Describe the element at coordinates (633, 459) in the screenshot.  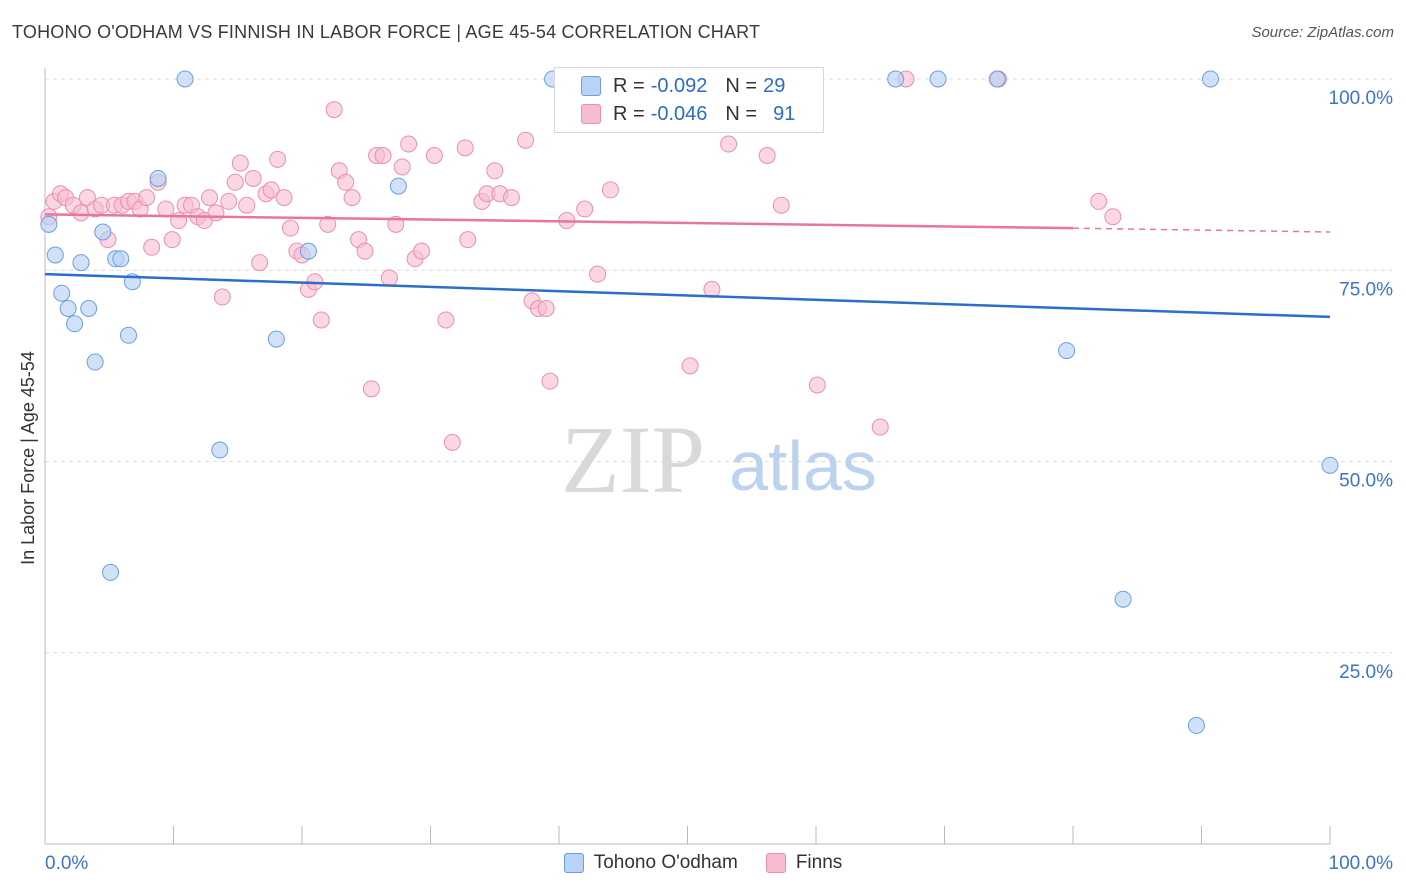
I see `watermark-zip: ZIP` at that location.